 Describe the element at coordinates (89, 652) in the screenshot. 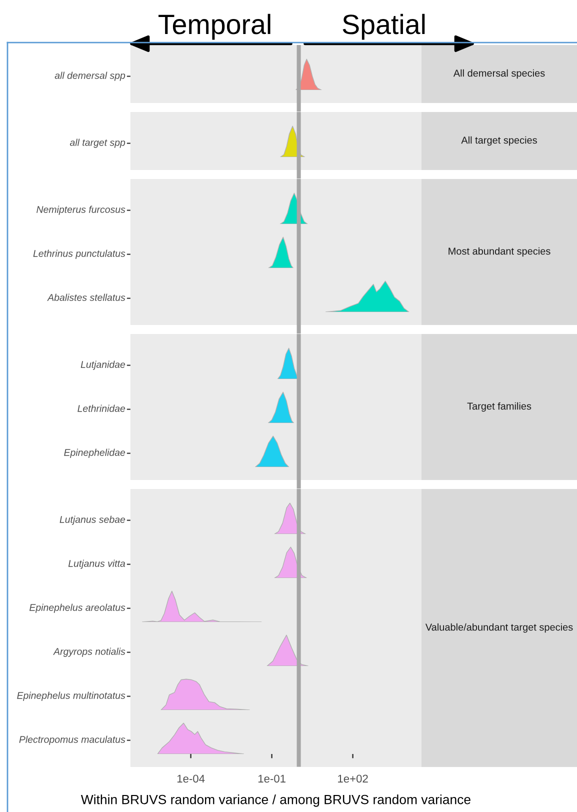

I see `y-axis-title: Argyrops notialis` at that location.